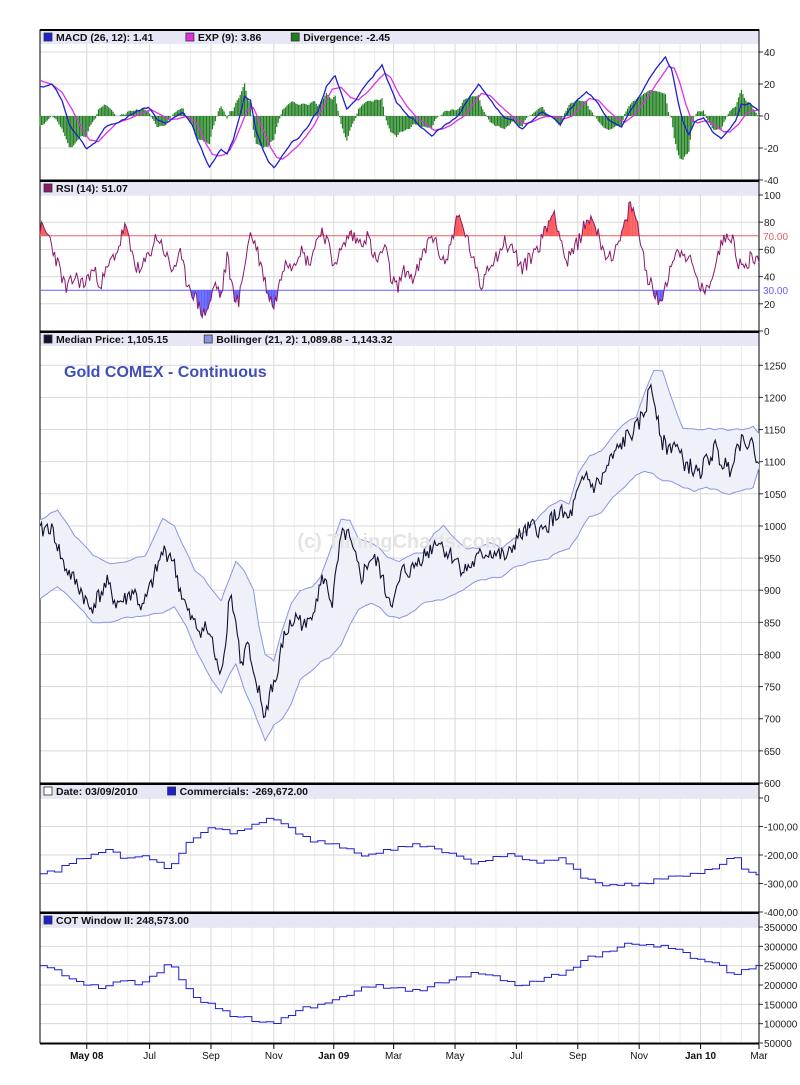 The image size is (800, 1085). Describe the element at coordinates (304, 340) in the screenshot. I see `price-legend-label: Bollinger (21, 2): 1,089.88 - 1,143.32` at that location.